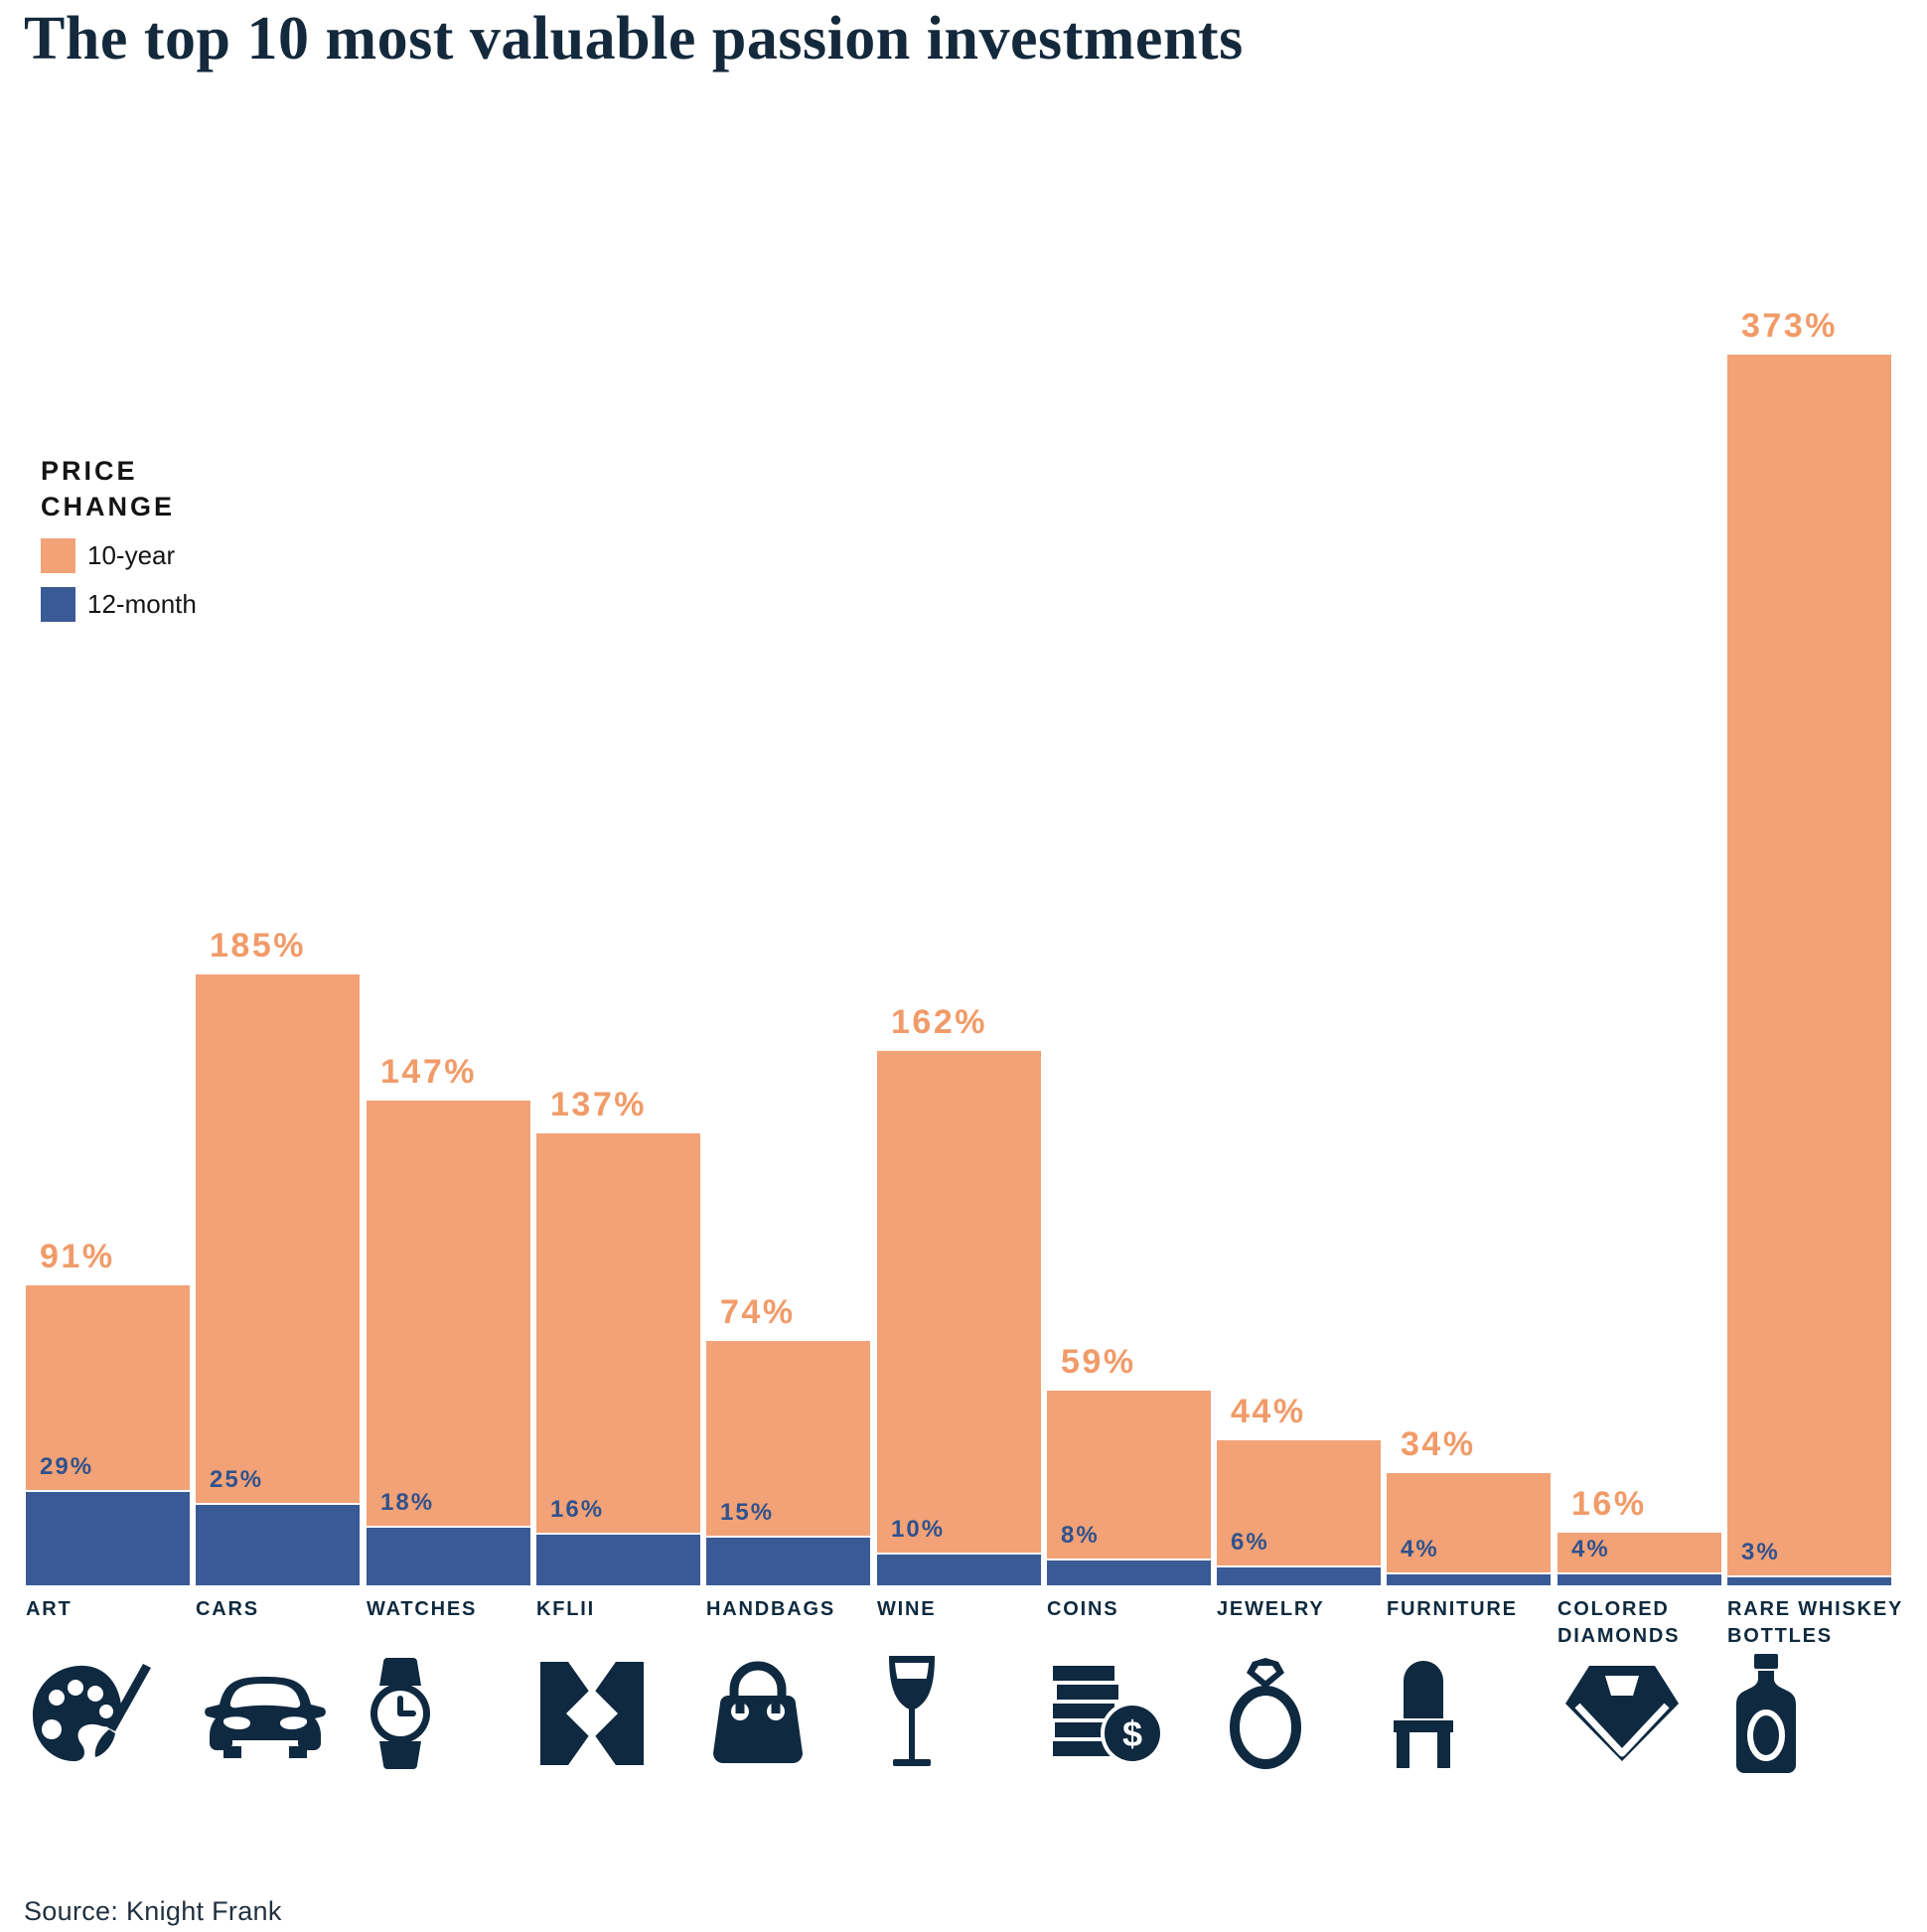  What do you see at coordinates (1099, 1362) in the screenshot?
I see `value-label-10-year: 59%` at bounding box center [1099, 1362].